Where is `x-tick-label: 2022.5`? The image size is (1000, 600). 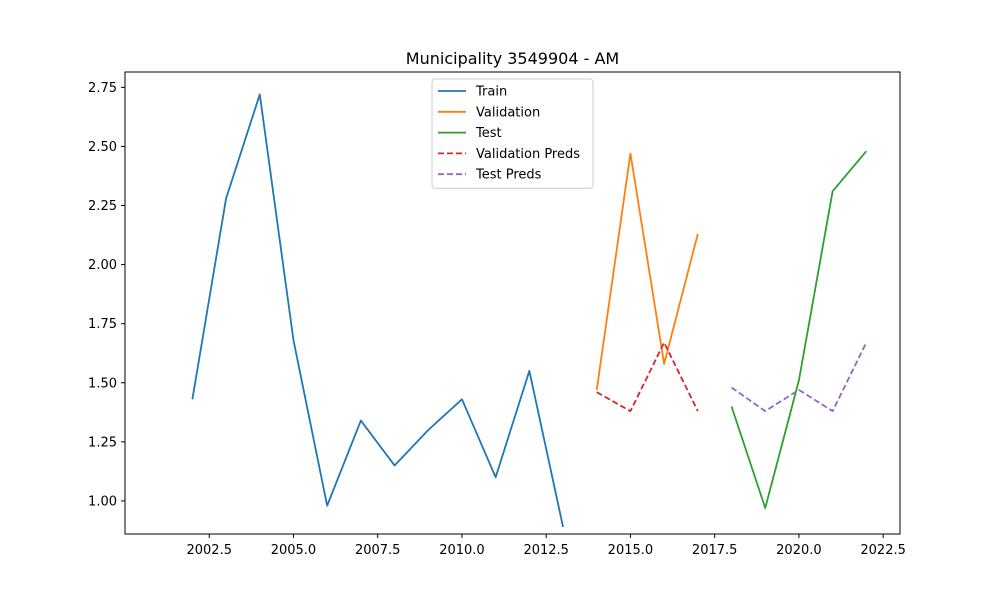
x-tick-label: 2022.5 is located at coordinates (883, 550).